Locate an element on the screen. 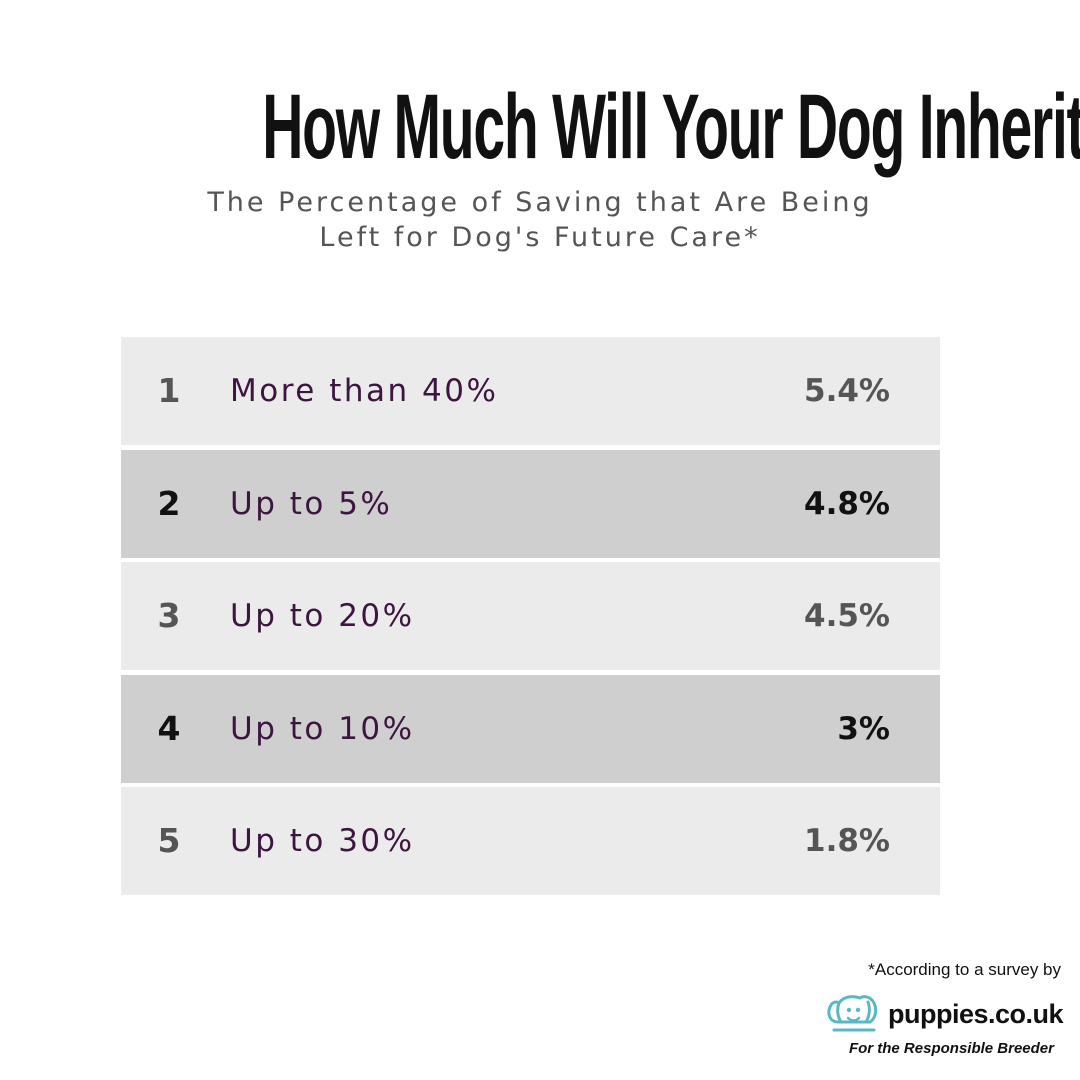  row-rank: 3 is located at coordinates (169, 615).